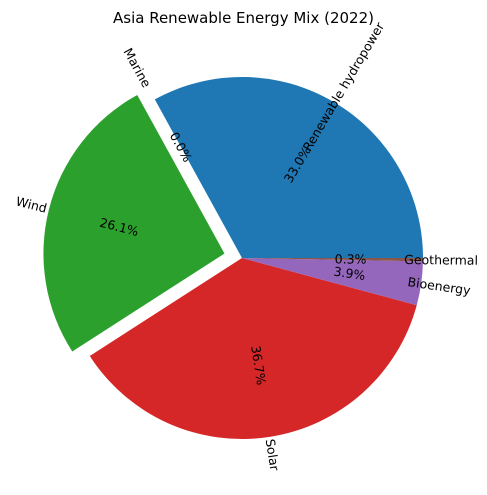 This screenshot has width=487, height=495. Describe the element at coordinates (350, 273) in the screenshot. I see `slice-pct-bioenergy: 3.9%` at that location.